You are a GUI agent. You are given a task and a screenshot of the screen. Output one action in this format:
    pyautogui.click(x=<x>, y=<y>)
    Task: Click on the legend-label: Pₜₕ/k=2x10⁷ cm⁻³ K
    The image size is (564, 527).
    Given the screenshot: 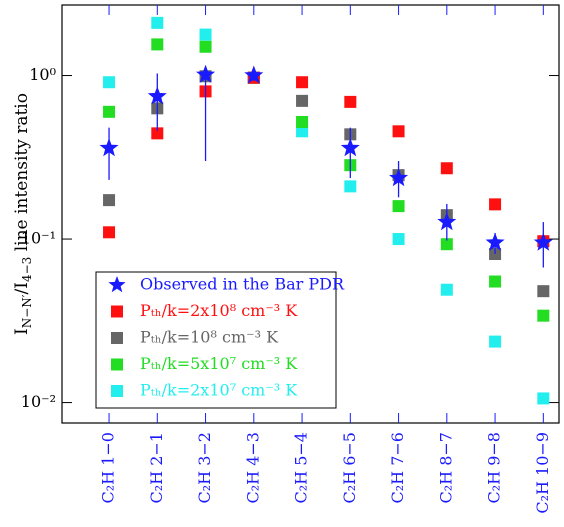 What is the action you would take?
    pyautogui.click(x=219, y=390)
    